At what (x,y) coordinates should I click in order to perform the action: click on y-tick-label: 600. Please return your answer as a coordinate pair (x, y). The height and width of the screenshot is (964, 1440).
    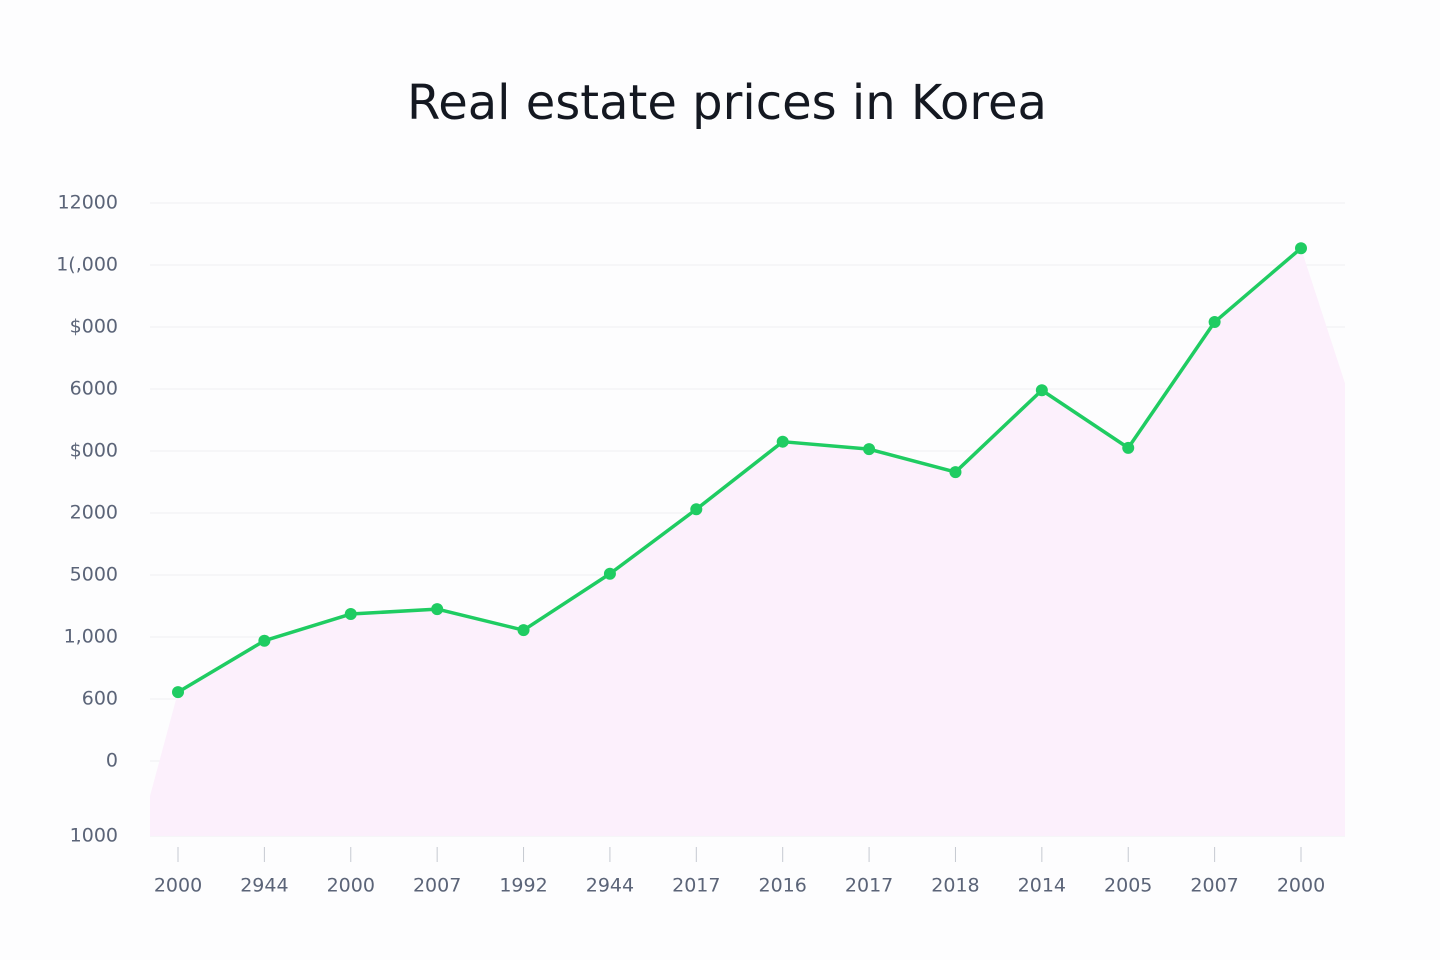
    Looking at the image, I should click on (100, 698).